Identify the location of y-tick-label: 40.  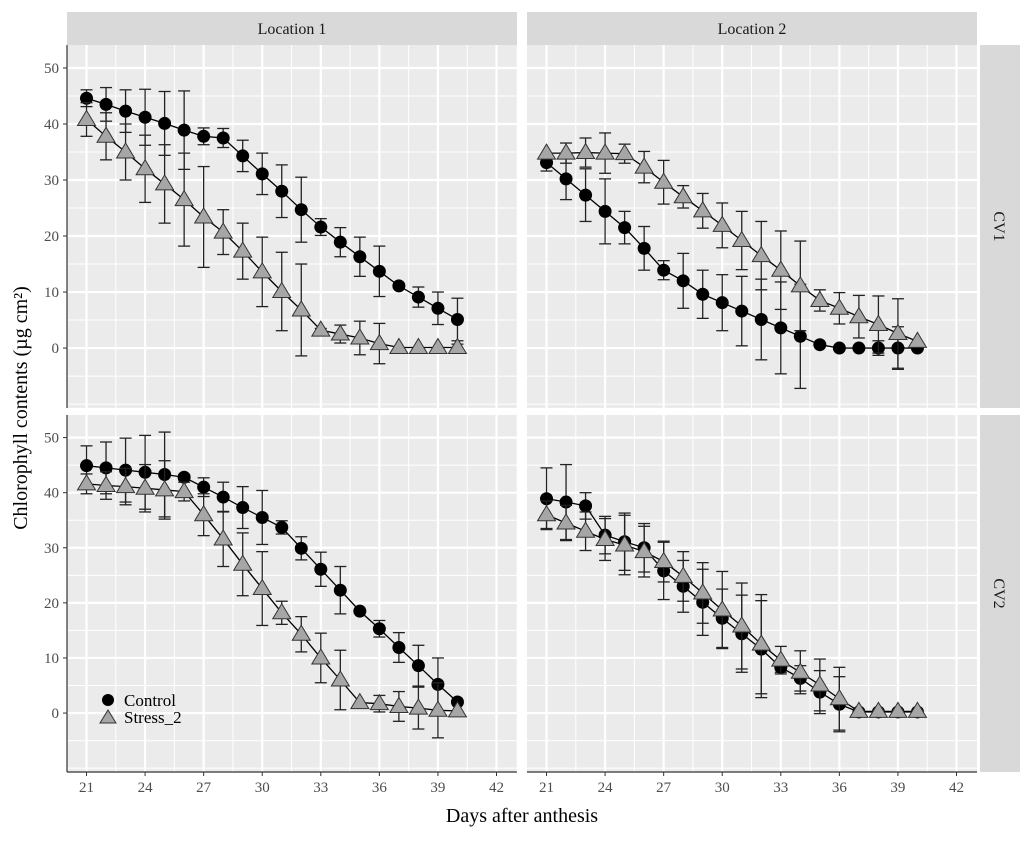
(51, 494).